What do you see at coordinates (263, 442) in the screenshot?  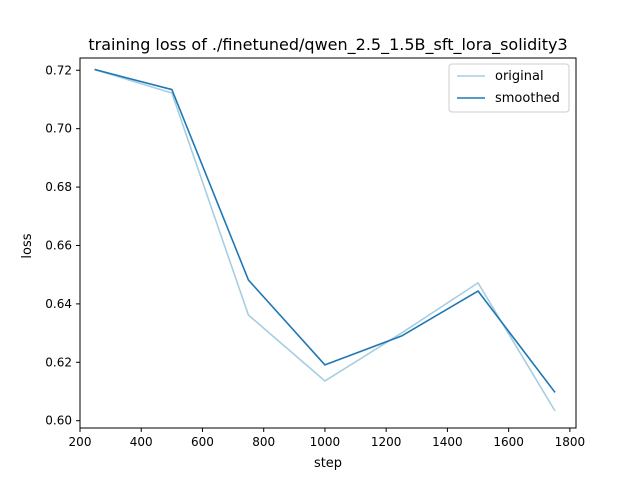 I see `x-tick-label: 800` at bounding box center [263, 442].